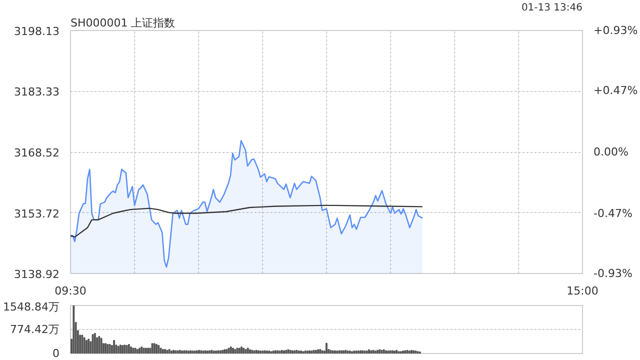 Image resolution: width=640 pixels, height=360 pixels. I want to click on y2-tick-label: +0.93%, so click(616, 30).